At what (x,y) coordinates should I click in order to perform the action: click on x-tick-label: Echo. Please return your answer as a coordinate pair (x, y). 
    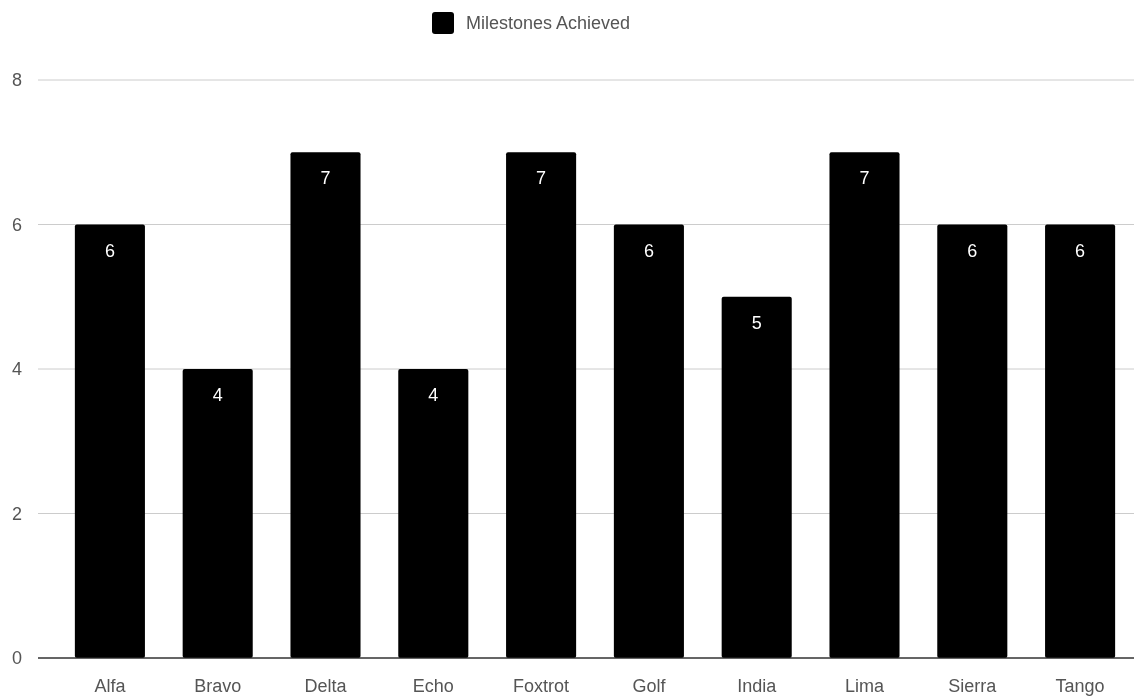
    Looking at the image, I should click on (433, 686).